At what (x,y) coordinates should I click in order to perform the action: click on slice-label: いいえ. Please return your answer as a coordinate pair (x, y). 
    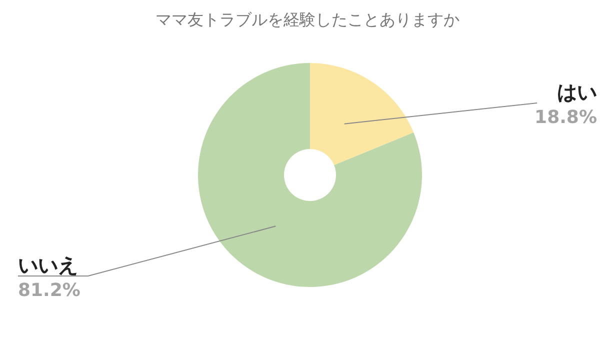
    Looking at the image, I should click on (48, 265).